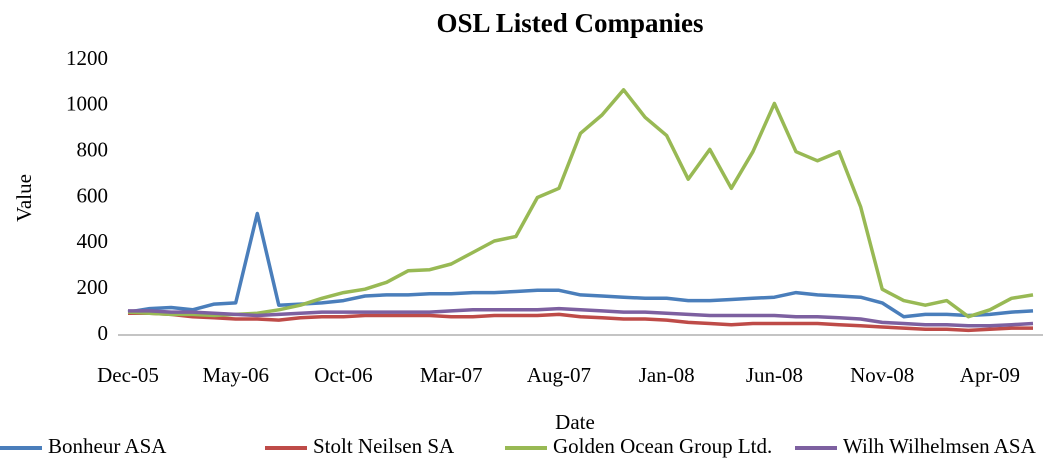 The height and width of the screenshot is (461, 1063). Describe the element at coordinates (384, 446) in the screenshot. I see `legend-label: Stolt Neilsen SA` at that location.